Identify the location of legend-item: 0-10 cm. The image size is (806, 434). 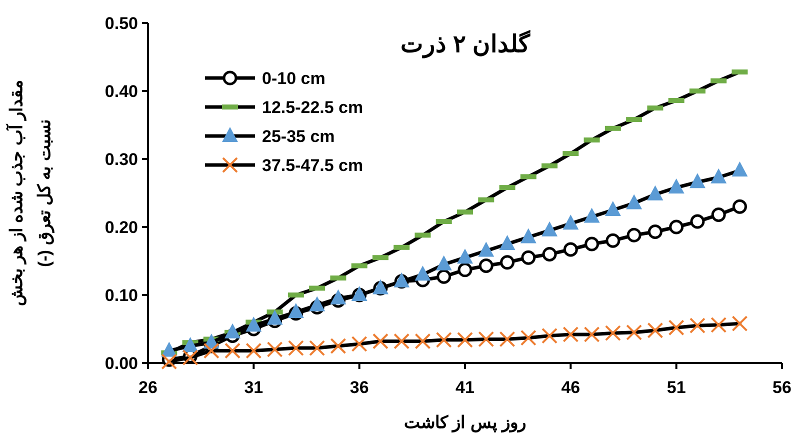
(265, 78).